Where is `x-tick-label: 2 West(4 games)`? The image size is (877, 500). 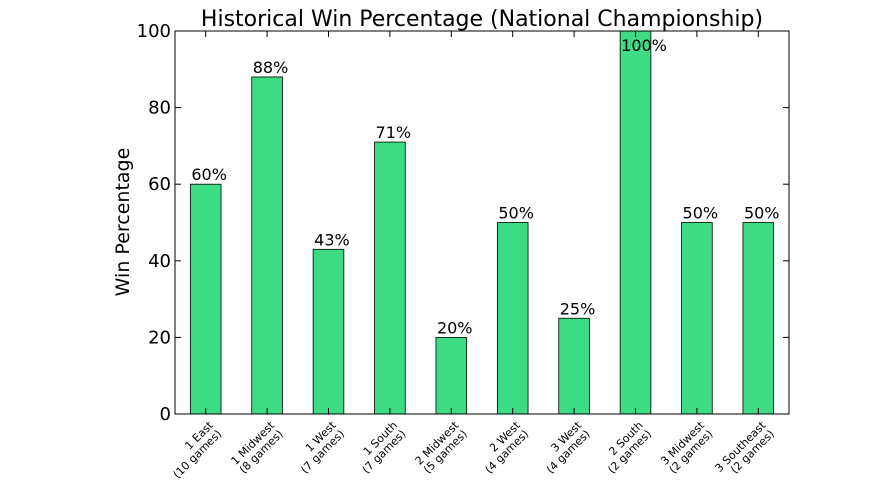
x-tick-label: 2 West(4 games) is located at coordinates (503, 447).